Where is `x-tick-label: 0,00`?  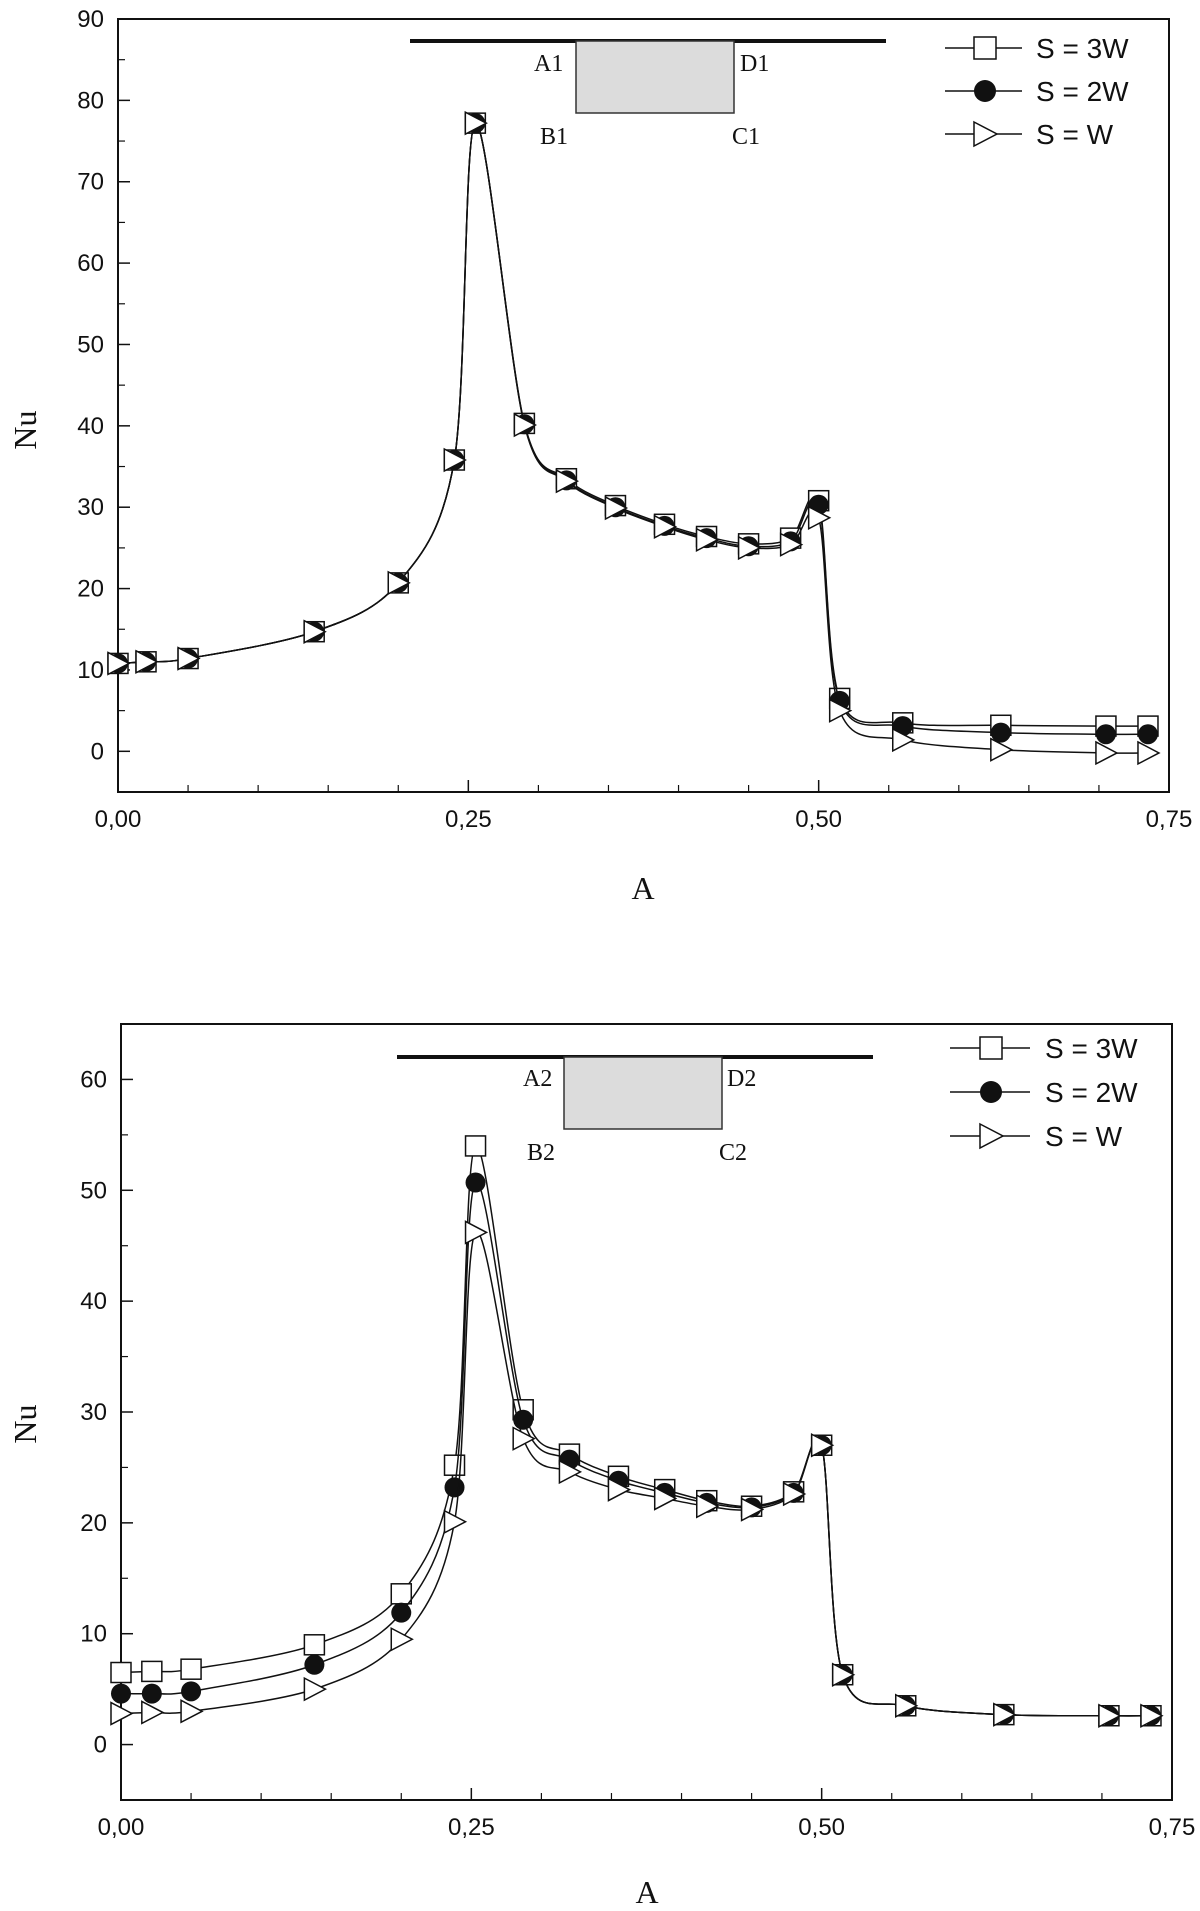 x-tick-label: 0,00 is located at coordinates (121, 1827).